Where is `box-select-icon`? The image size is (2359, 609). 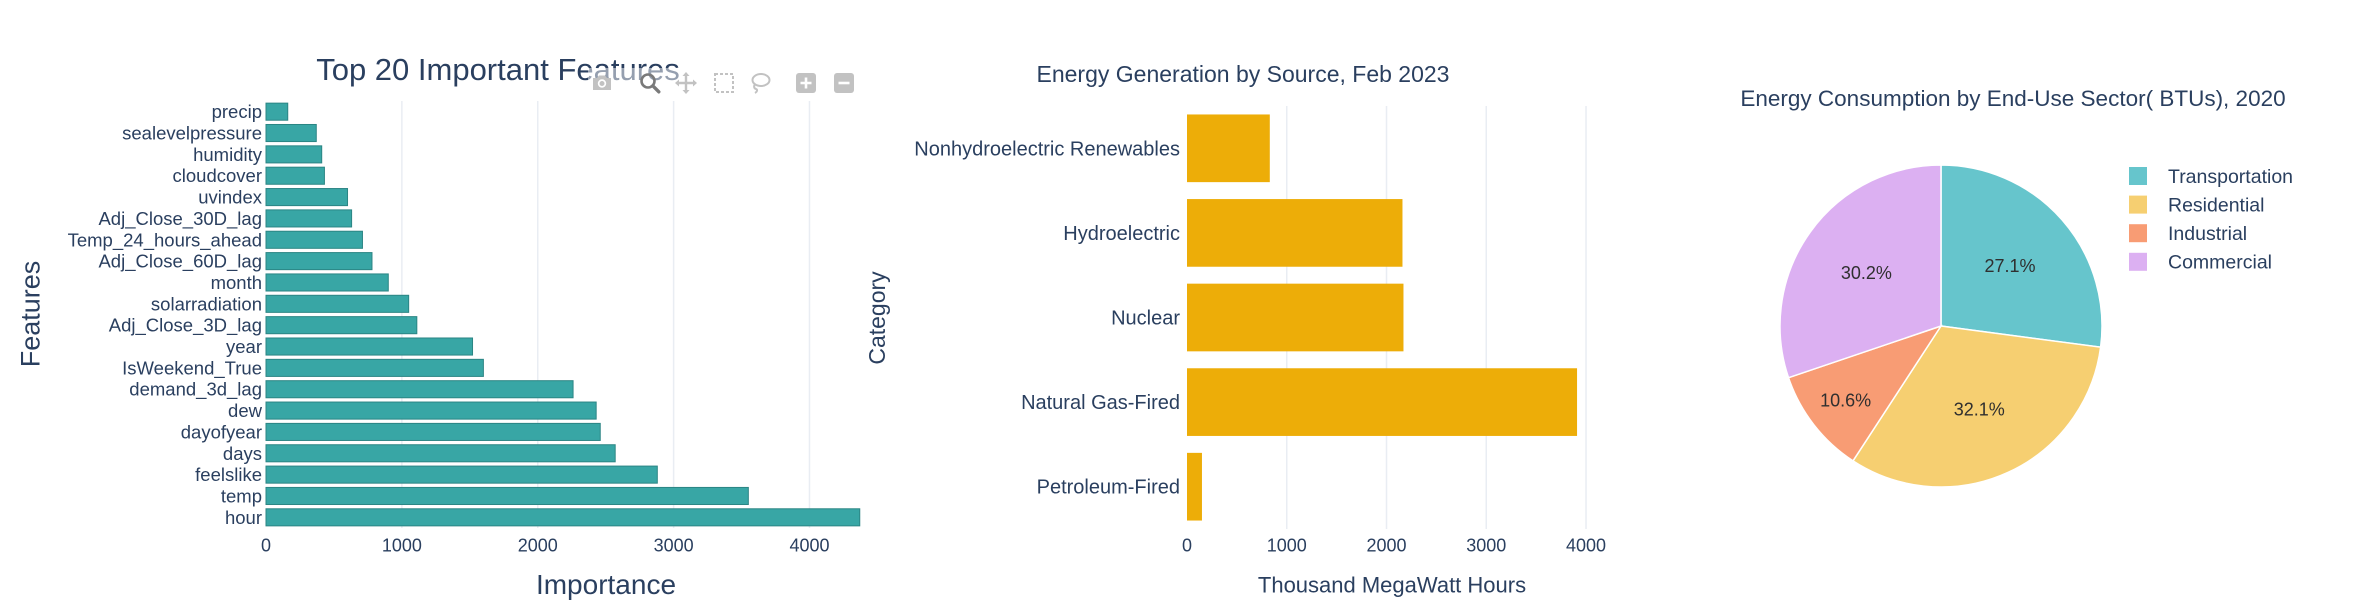
box-select-icon is located at coordinates (724, 83).